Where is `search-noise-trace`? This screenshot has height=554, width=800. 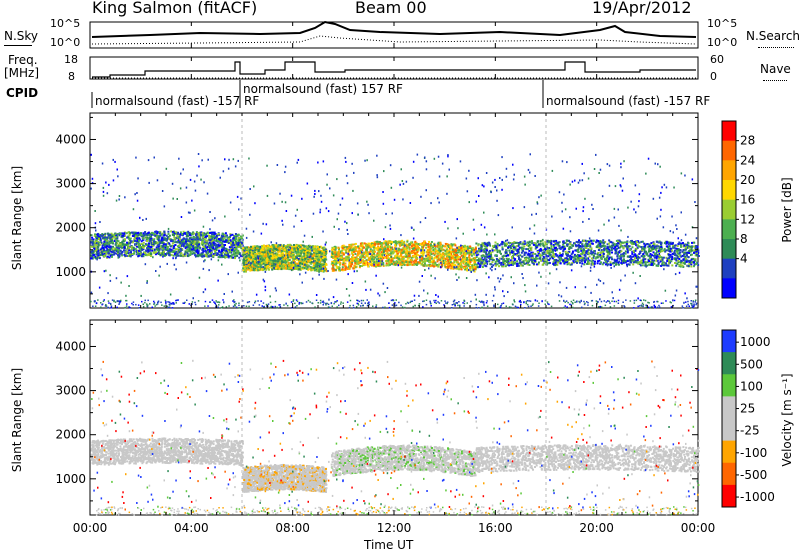 search-noise-trace is located at coordinates (394, 40).